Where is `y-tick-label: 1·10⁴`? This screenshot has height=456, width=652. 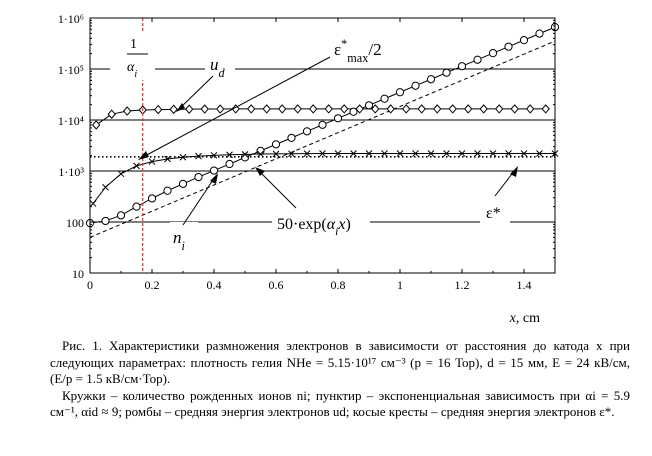 y-tick-label: 1·10⁴ is located at coordinates (71, 121).